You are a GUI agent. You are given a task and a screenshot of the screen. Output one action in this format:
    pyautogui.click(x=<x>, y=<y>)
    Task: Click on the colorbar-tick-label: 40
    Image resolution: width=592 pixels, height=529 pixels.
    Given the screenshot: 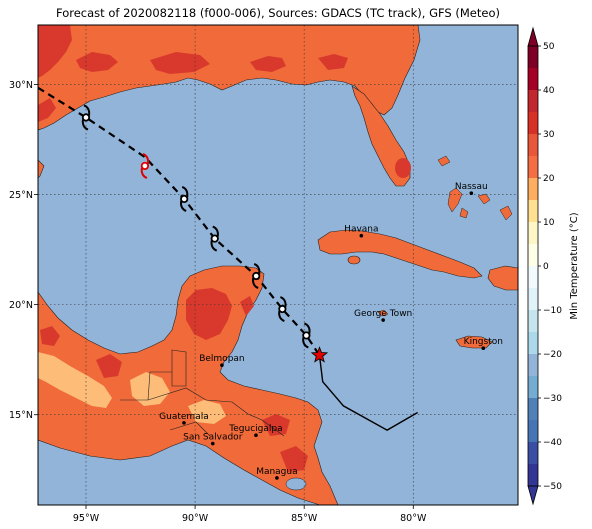 What is the action you would take?
    pyautogui.click(x=549, y=91)
    